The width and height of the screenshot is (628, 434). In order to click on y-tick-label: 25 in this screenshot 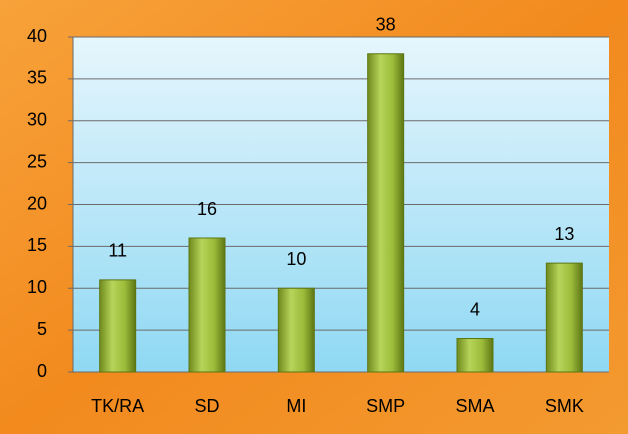, I will do `click(37, 161)`.